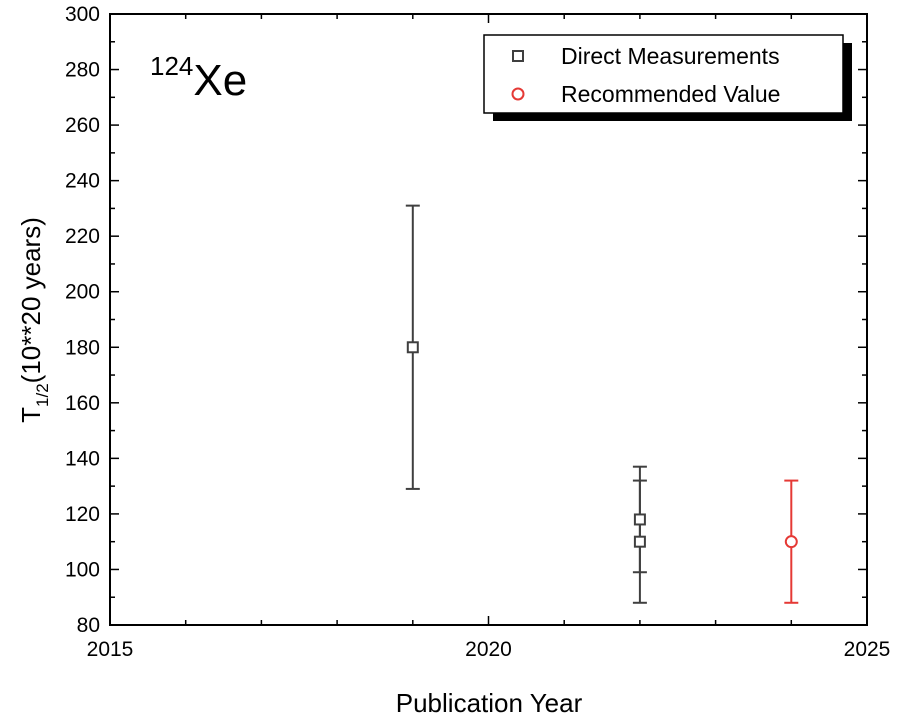 The height and width of the screenshot is (719, 900). Describe the element at coordinates (82, 125) in the screenshot. I see `y-tick-label: 260` at that location.